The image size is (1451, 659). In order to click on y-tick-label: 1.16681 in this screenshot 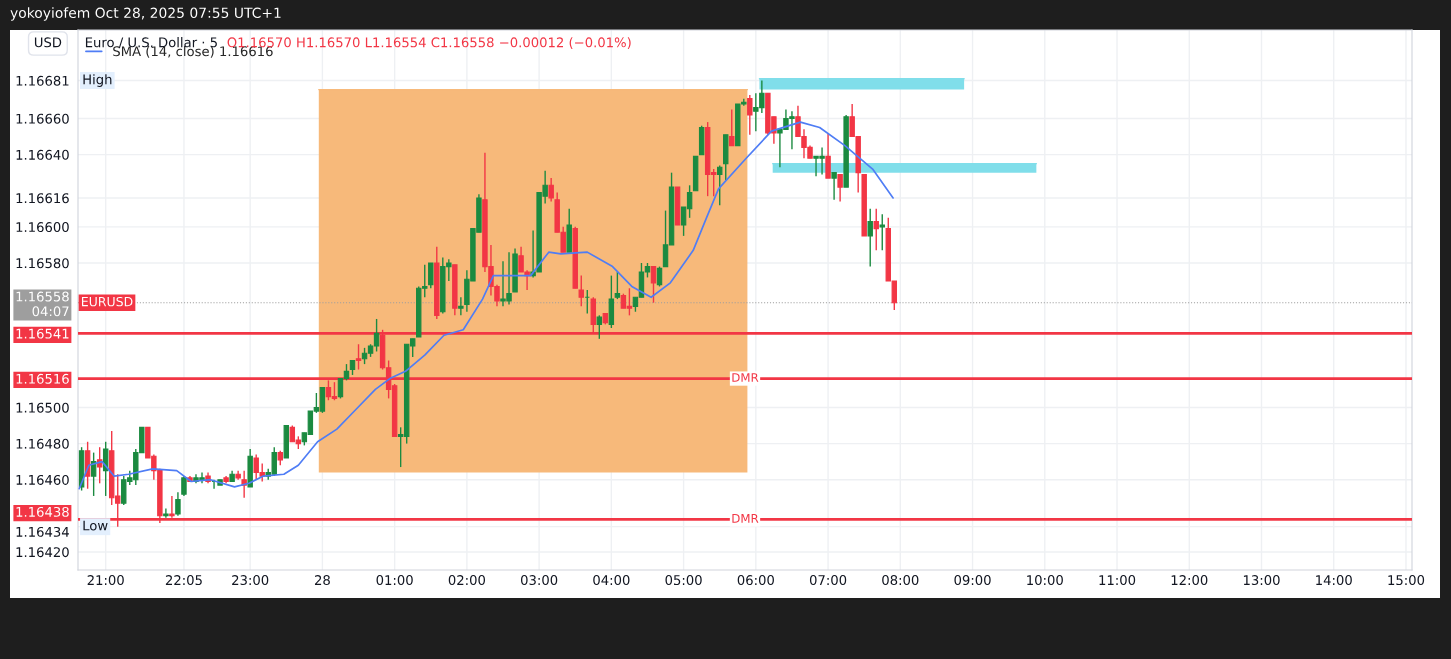, I will do `click(42, 80)`.